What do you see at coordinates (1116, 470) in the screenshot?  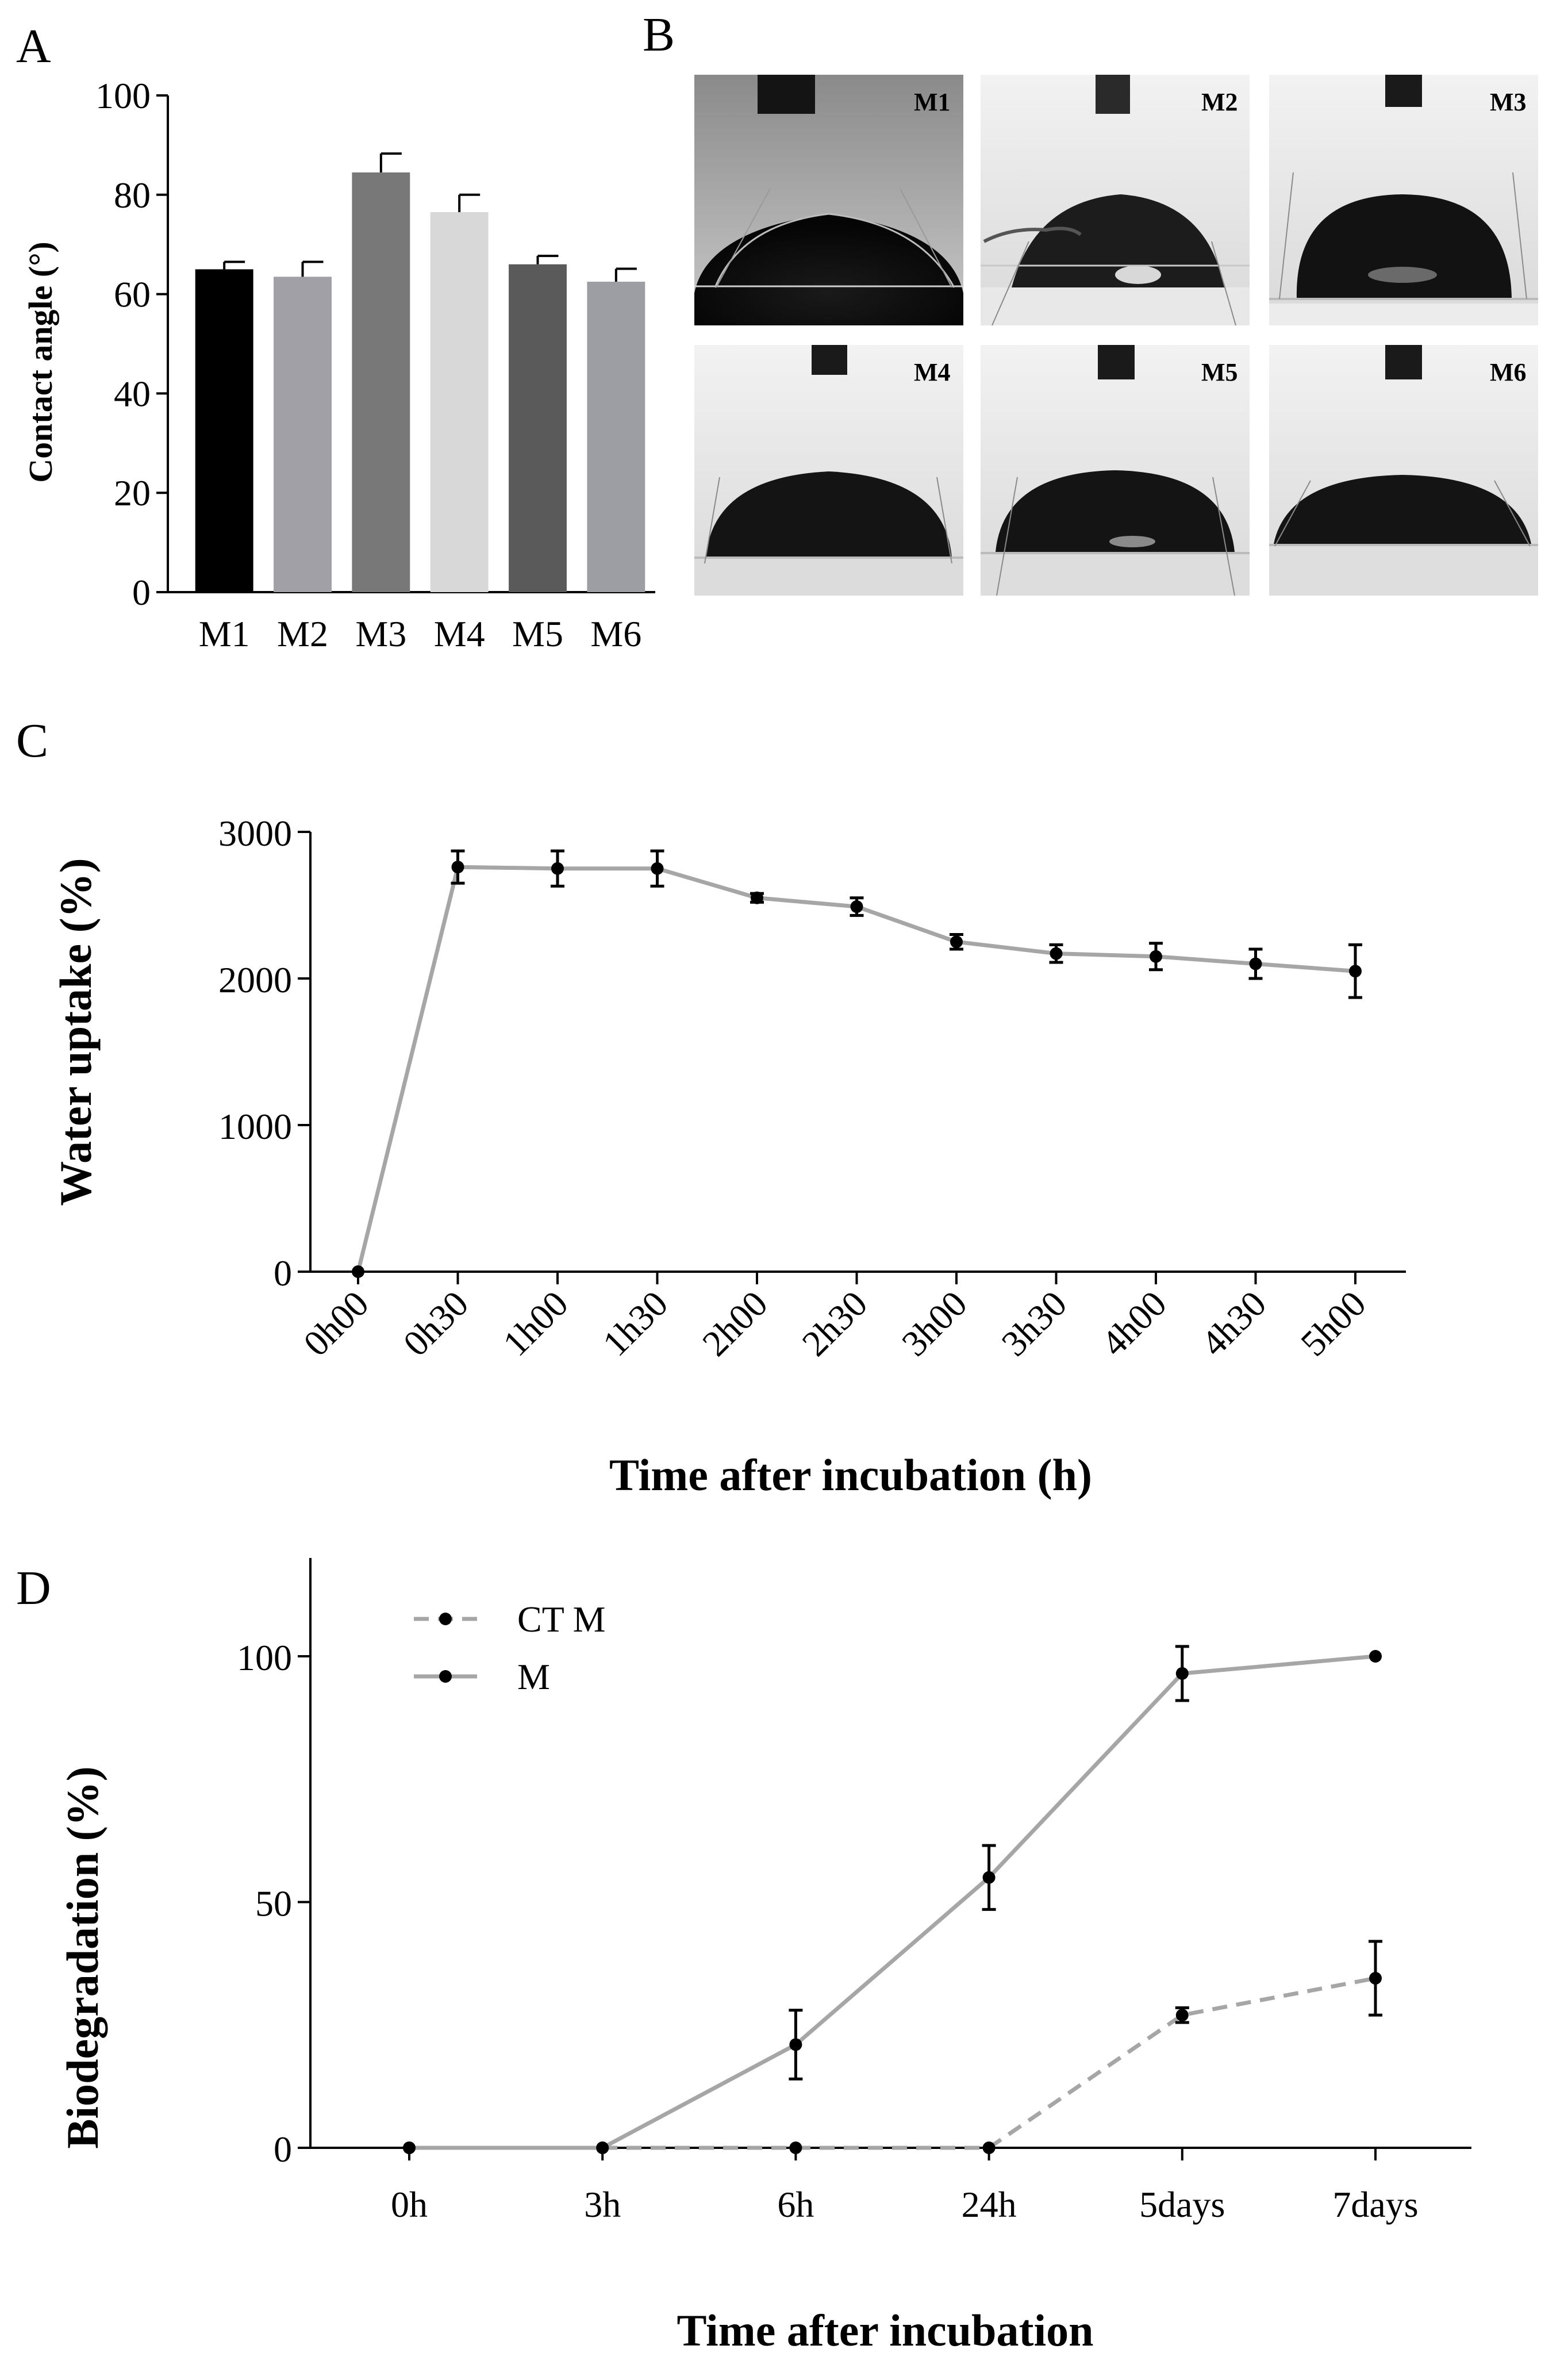 I see `droplet-photo-m5: M5` at bounding box center [1116, 470].